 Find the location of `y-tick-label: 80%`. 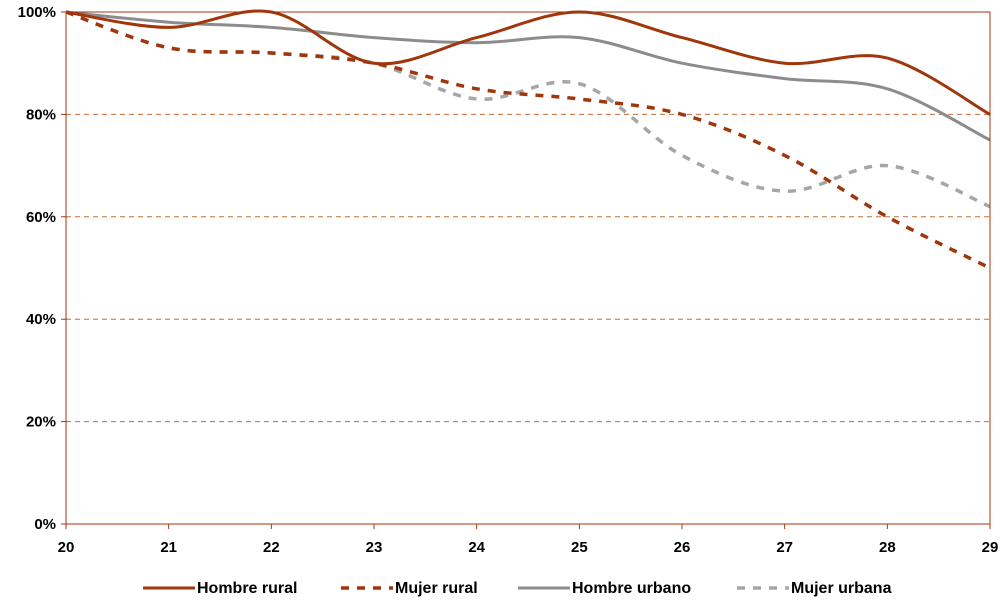

y-tick-label: 80% is located at coordinates (41, 114).